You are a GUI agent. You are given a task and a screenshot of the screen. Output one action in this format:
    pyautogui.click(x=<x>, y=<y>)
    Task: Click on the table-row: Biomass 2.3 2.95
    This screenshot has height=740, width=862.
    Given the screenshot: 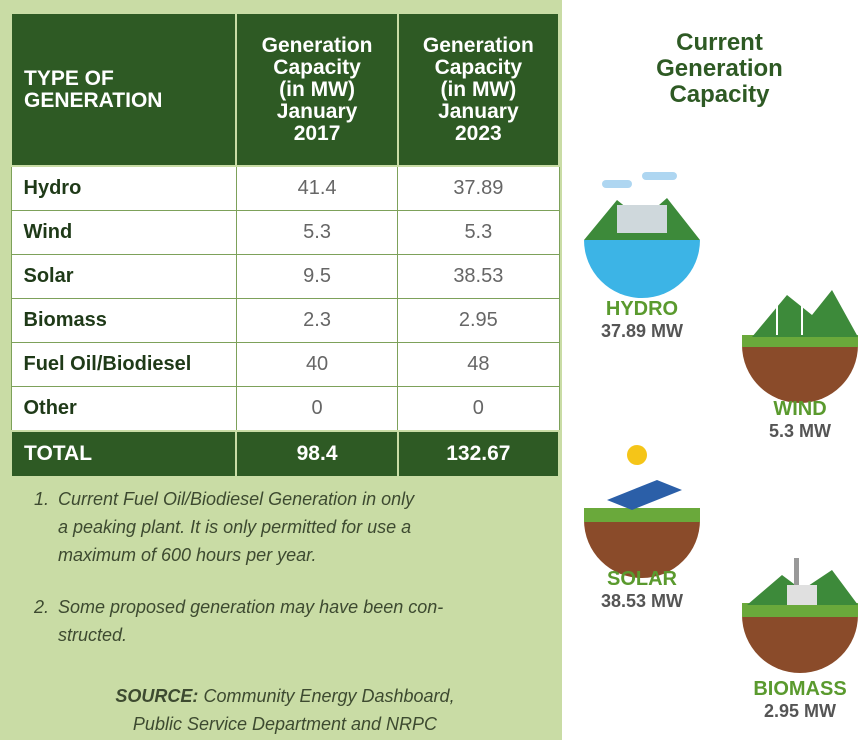 What is the action you would take?
    pyautogui.click(x=285, y=320)
    